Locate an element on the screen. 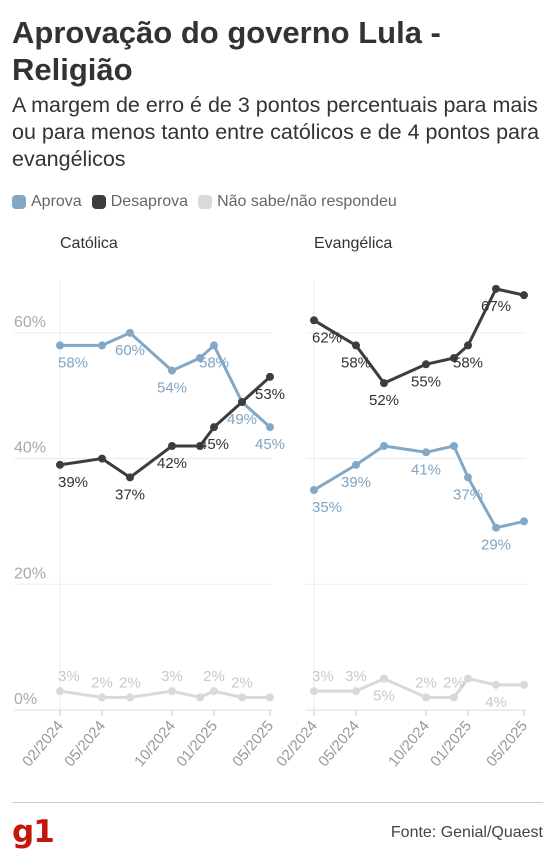 This screenshot has height=861, width=555. series-line-catolica-aprova is located at coordinates (165, 380).